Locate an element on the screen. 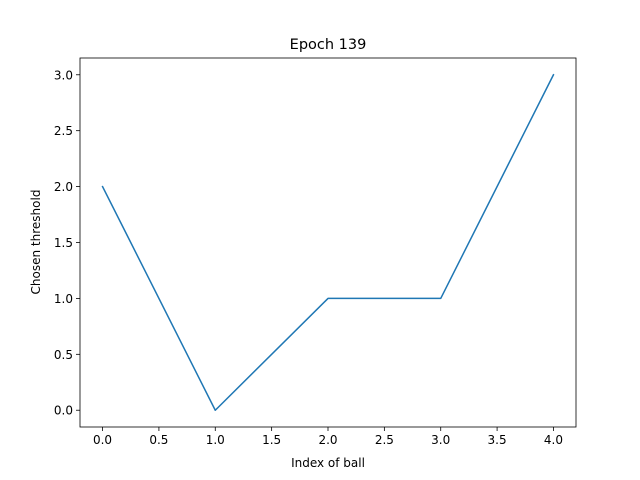  y-tick-label: 0.5 is located at coordinates (63, 355).